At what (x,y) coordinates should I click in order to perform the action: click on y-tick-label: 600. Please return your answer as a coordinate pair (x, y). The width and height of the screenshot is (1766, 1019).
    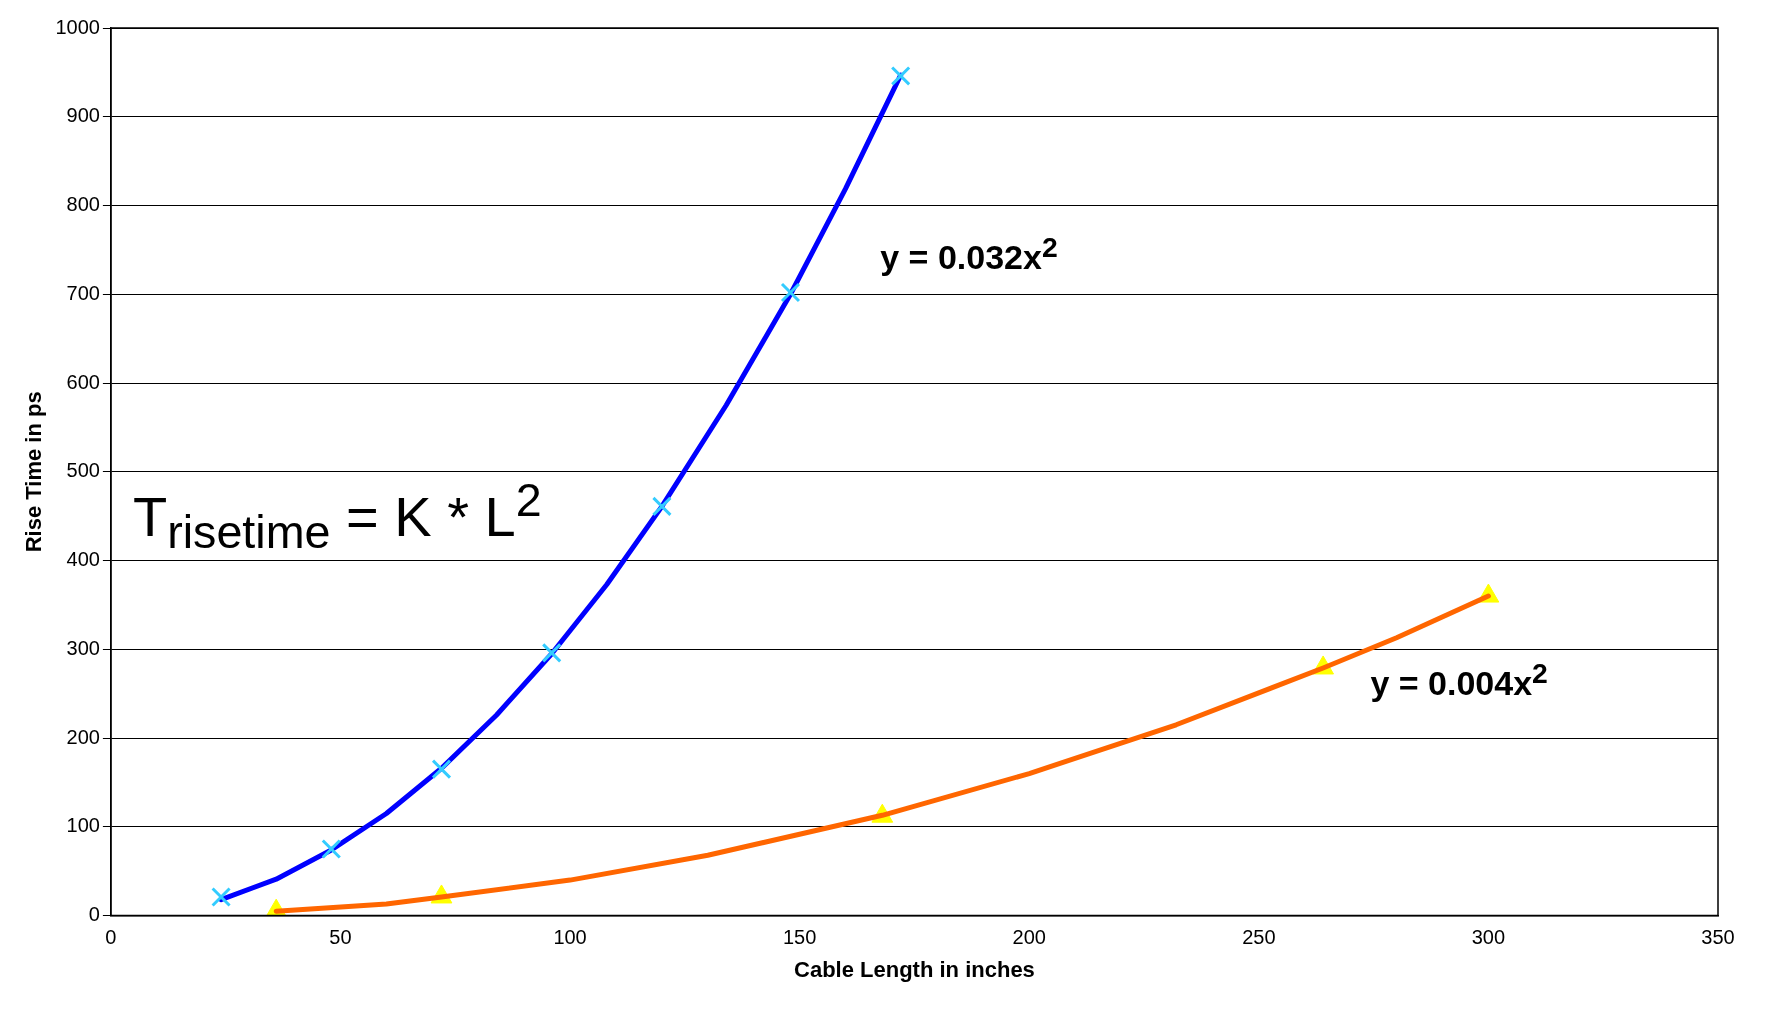
    Looking at the image, I should click on (83, 381).